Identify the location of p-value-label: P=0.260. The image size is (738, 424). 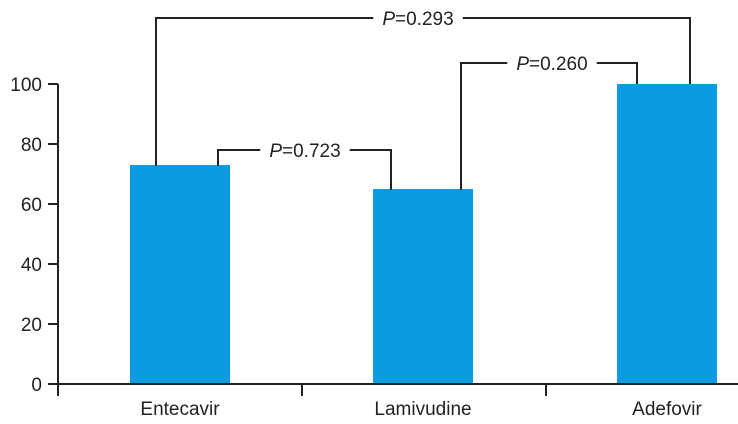
(551, 64).